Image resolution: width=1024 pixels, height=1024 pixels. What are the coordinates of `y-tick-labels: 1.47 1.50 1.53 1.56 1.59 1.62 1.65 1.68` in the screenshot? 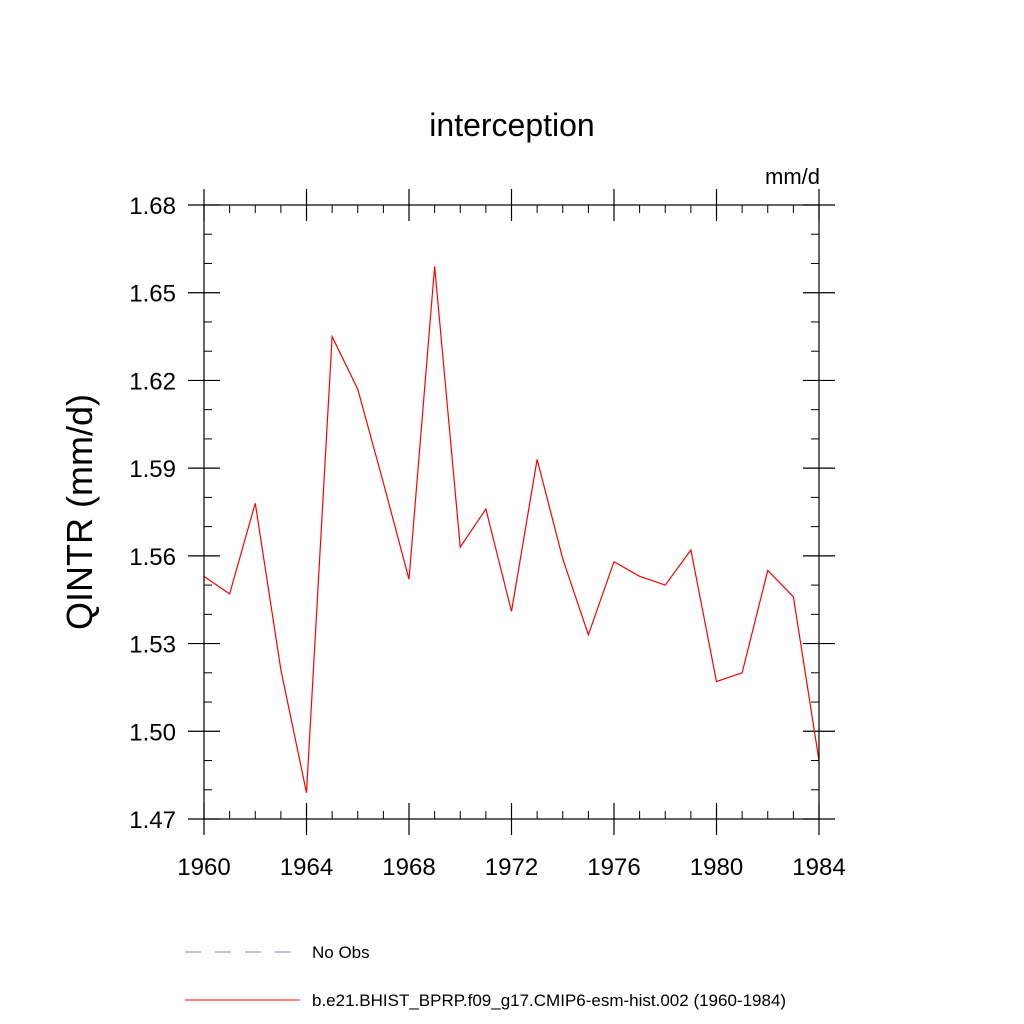 It's located at (152, 513).